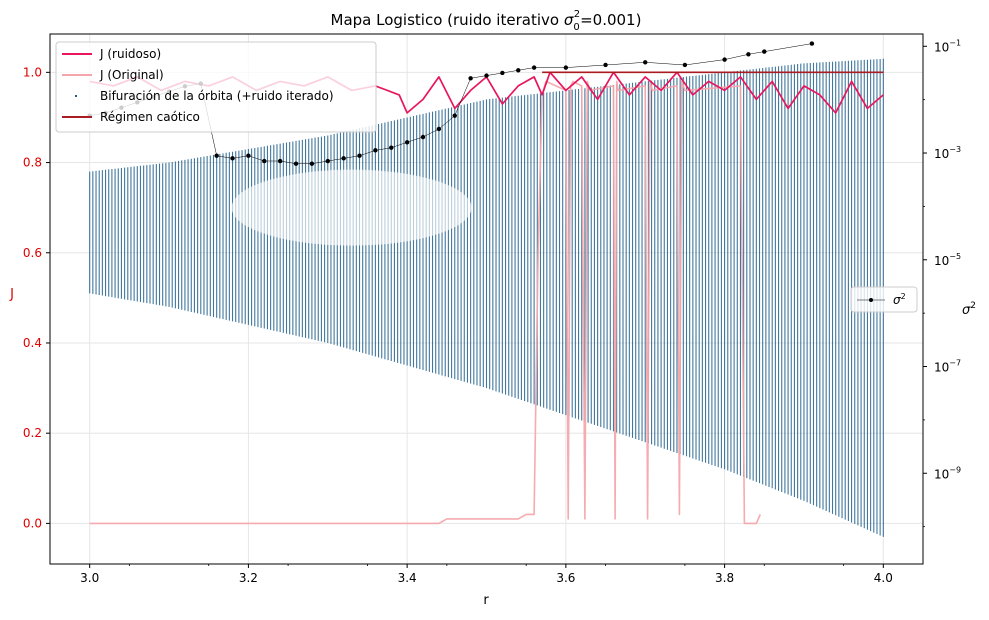  I want to click on right-y-tick-label: 10⁻³, so click(947, 153).